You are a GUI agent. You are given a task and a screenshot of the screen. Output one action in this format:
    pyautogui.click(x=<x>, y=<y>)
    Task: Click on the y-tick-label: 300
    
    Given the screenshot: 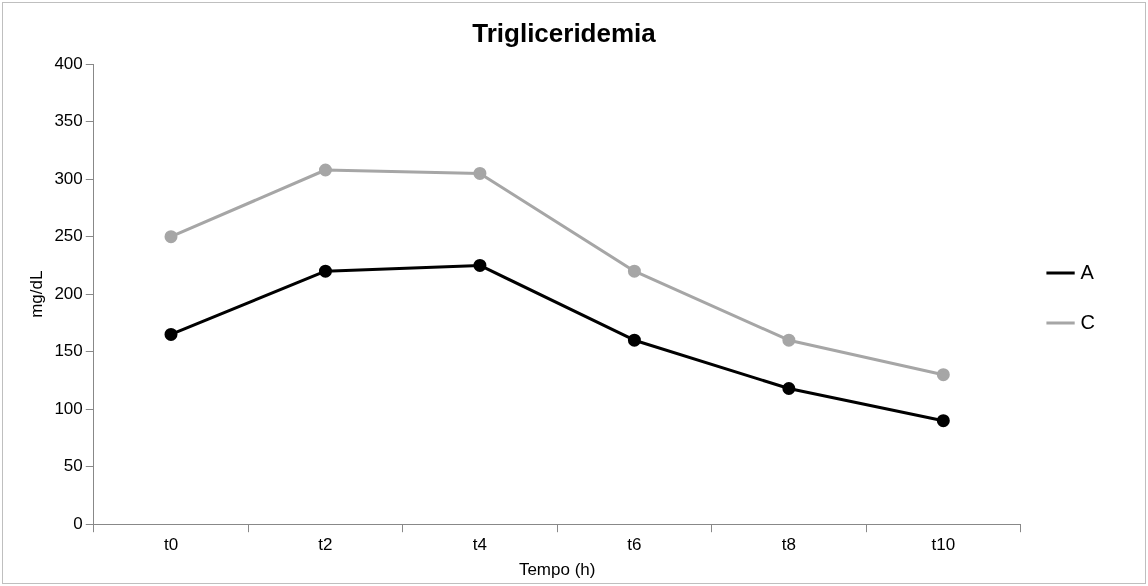 What is the action you would take?
    pyautogui.click(x=68, y=178)
    